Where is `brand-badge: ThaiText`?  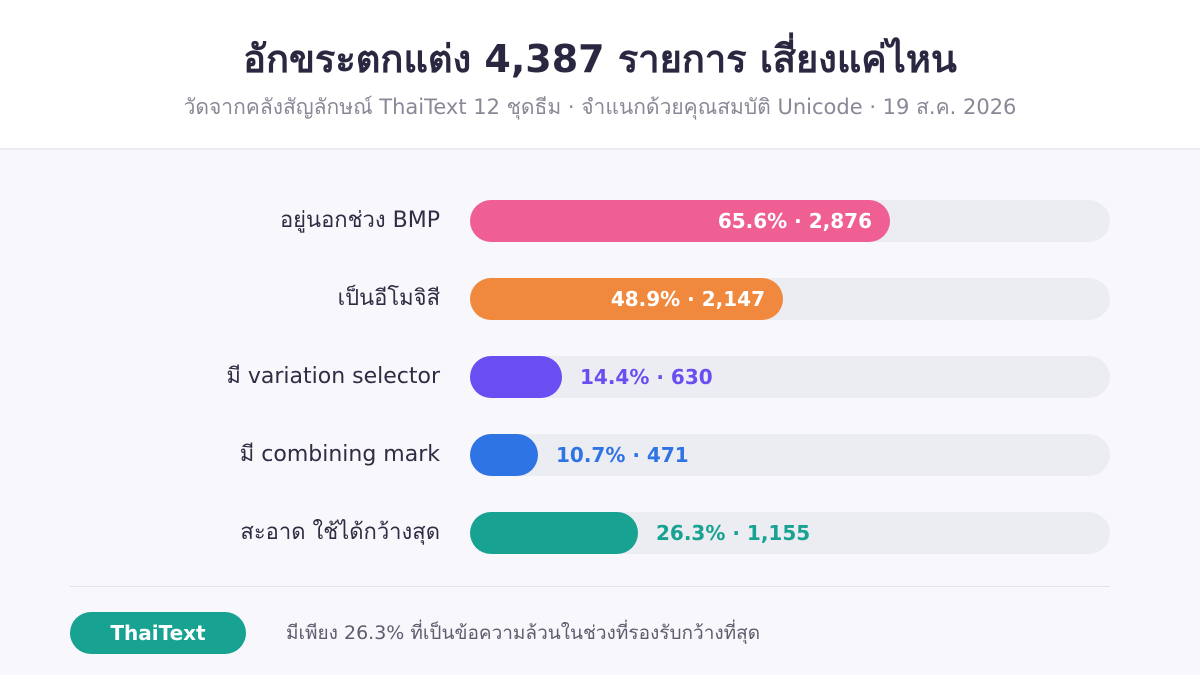 brand-badge: ThaiText is located at coordinates (158, 633).